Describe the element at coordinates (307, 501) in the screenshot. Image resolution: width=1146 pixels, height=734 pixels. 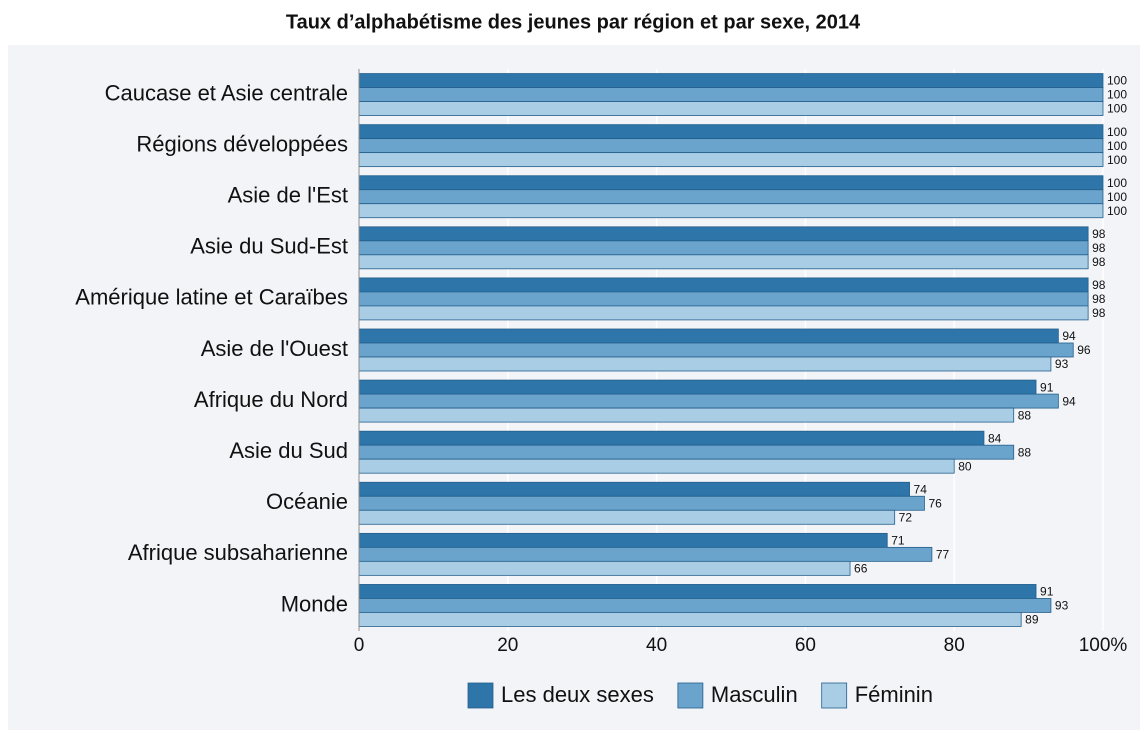
I see `category-label: Océanie` at that location.